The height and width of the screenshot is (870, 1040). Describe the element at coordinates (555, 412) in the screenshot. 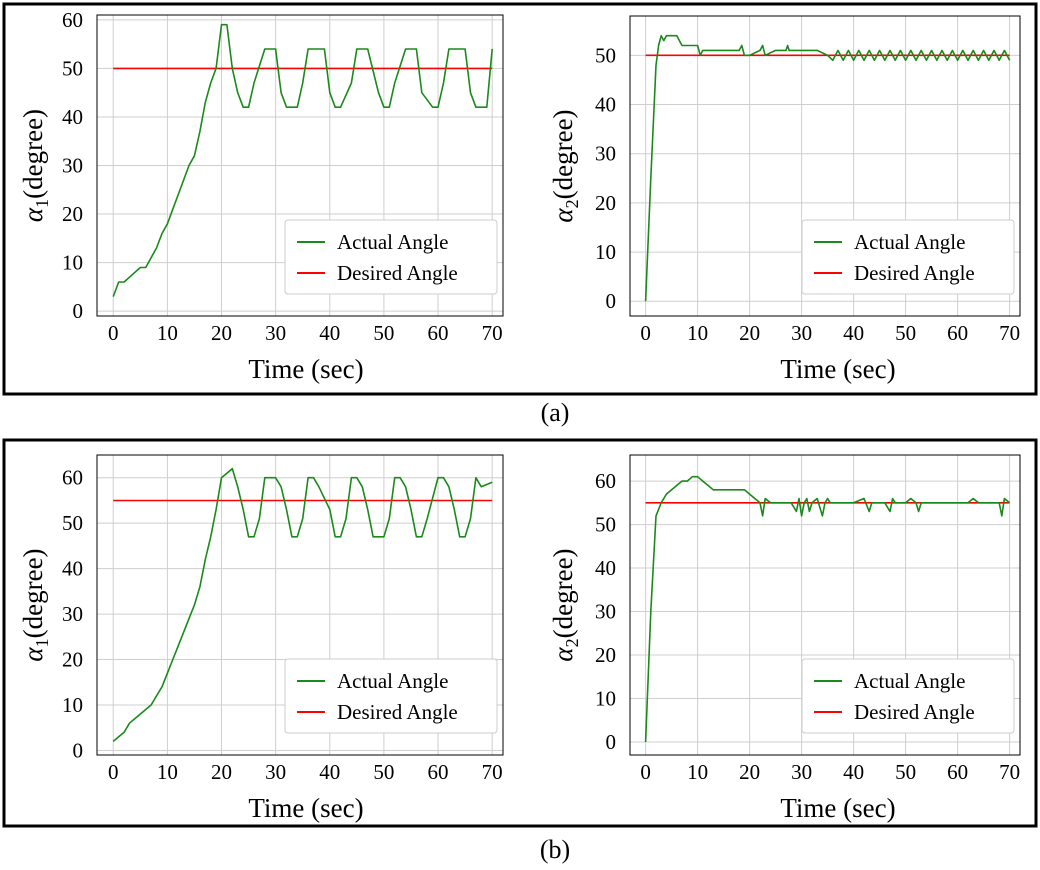

I see `panel-a-caption: (a)` at that location.